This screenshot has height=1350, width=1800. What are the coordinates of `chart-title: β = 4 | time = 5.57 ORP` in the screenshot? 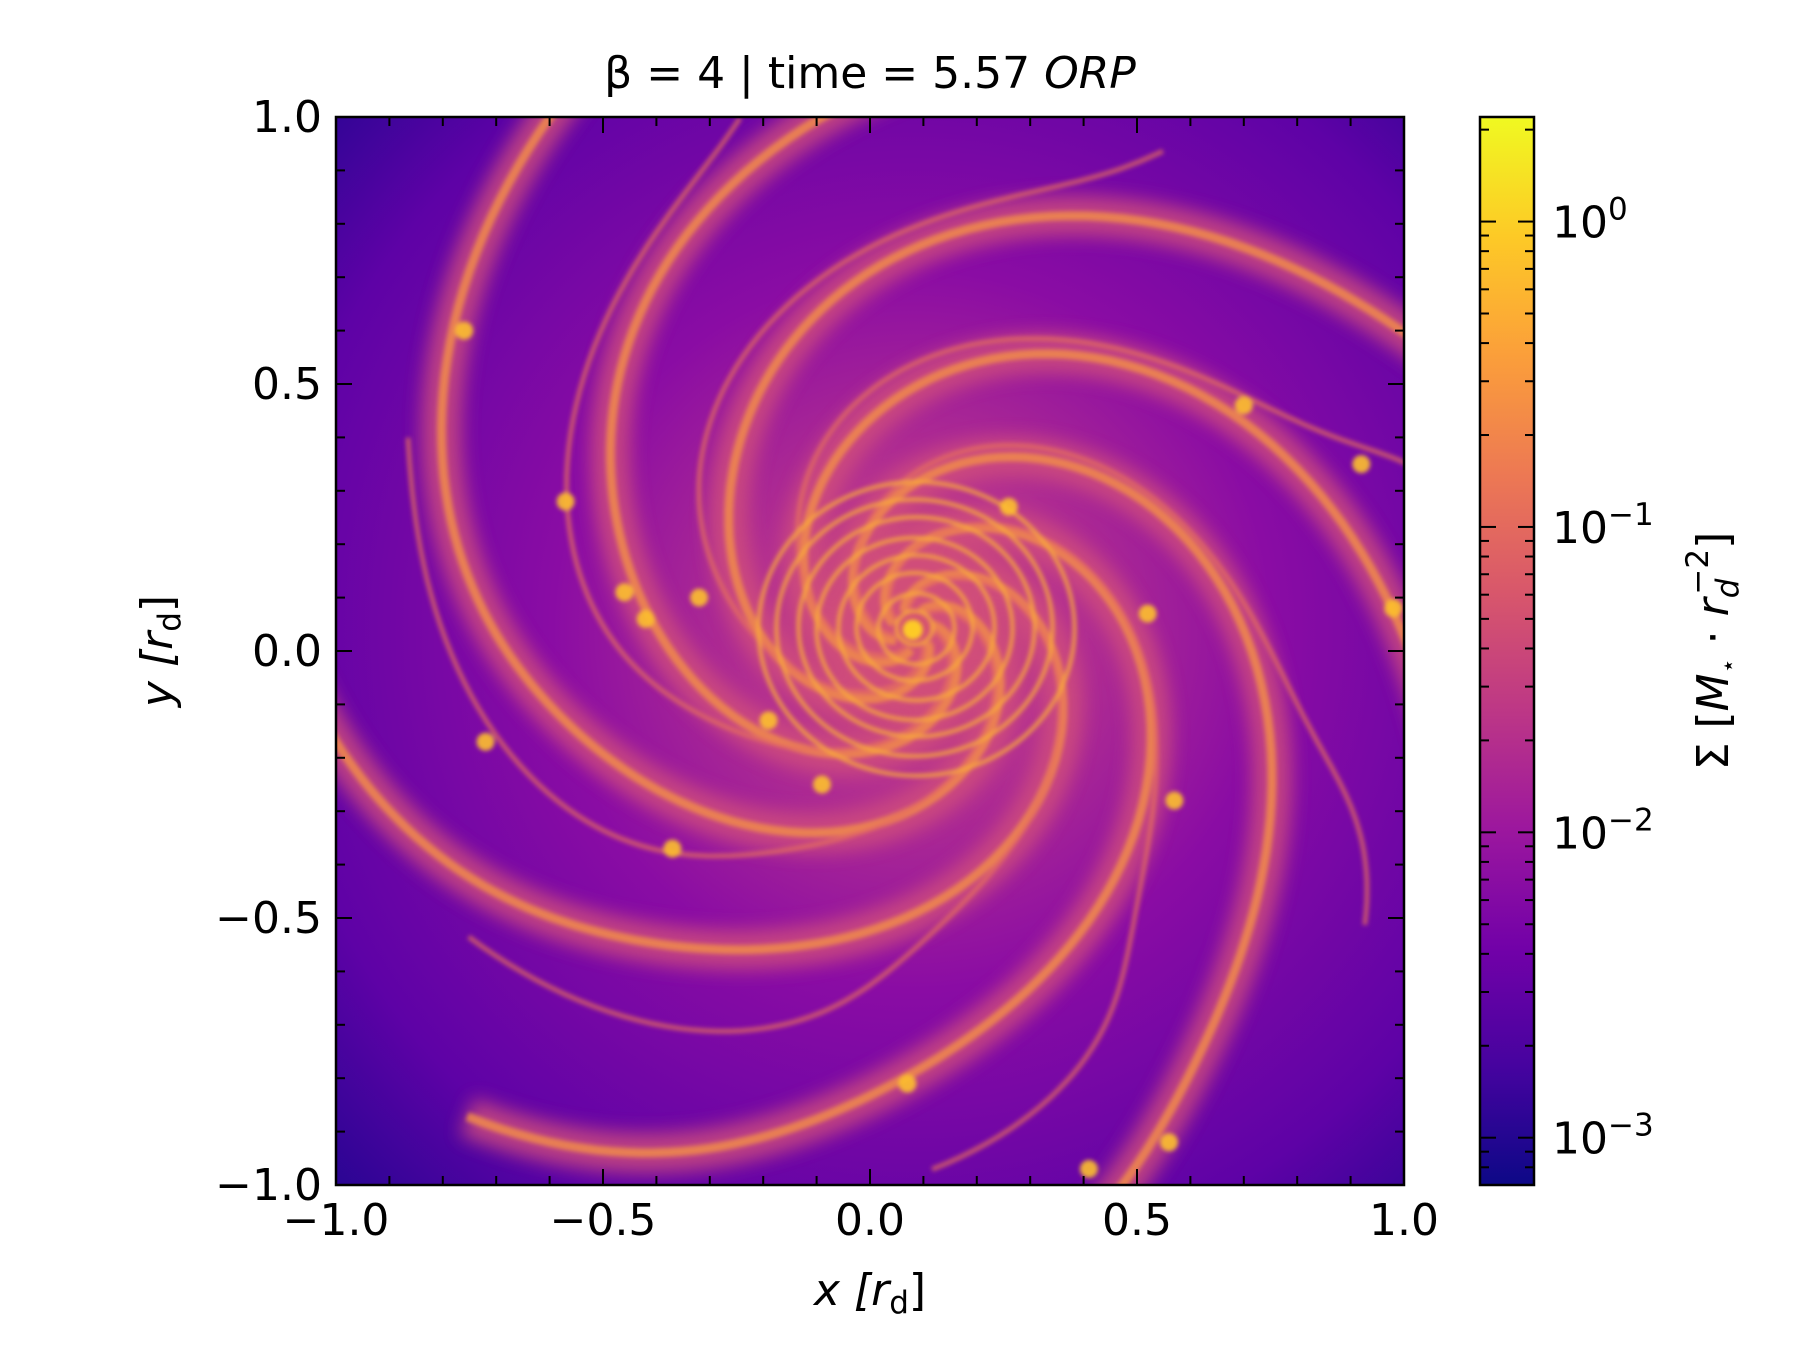 It's located at (870, 73).